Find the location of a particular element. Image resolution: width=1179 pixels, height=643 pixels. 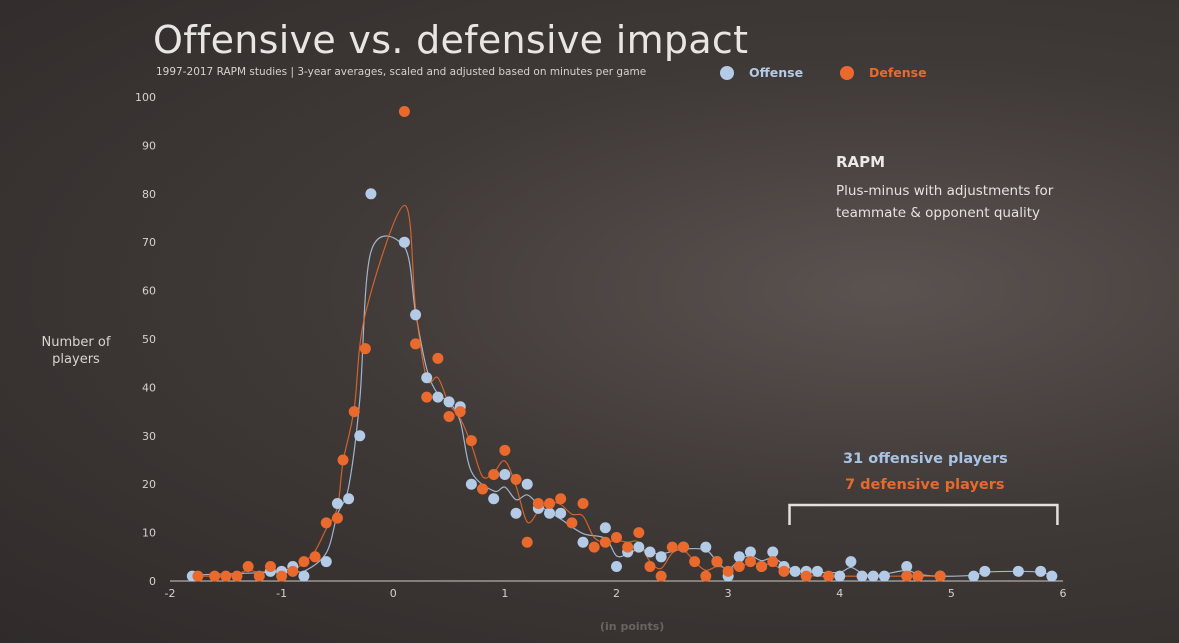

legend-defense: Defense is located at coordinates (883, 72).